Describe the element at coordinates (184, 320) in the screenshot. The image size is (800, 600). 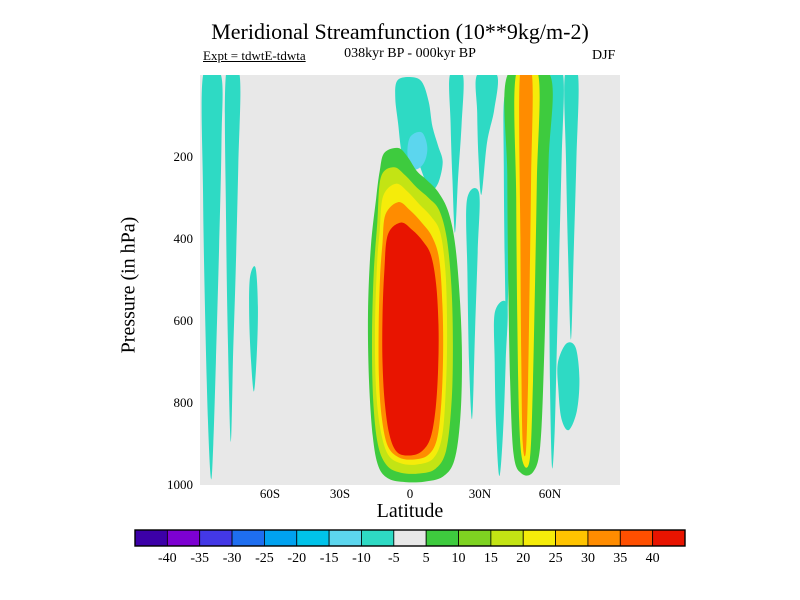
I see `y-tick-label: 600` at that location.